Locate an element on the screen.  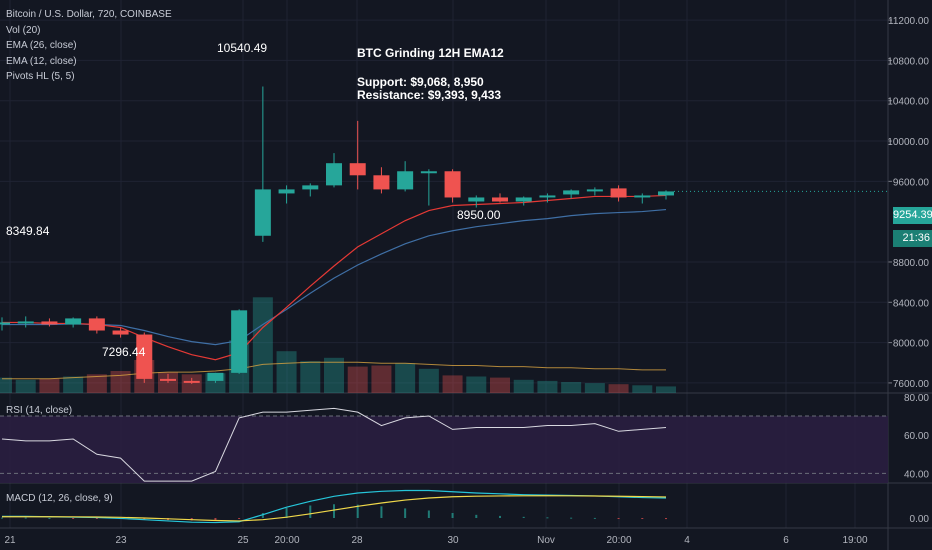
y-tick-label: 10000.00 is located at coordinates (908, 142).